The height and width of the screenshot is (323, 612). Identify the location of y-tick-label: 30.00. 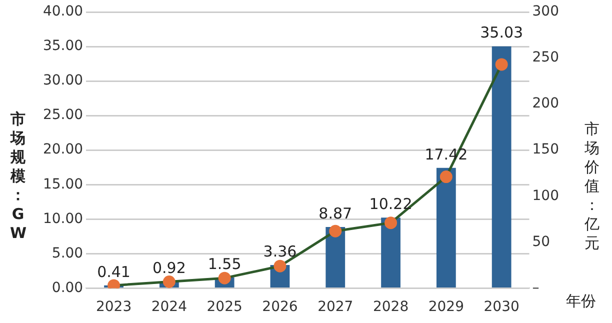
(63, 80).